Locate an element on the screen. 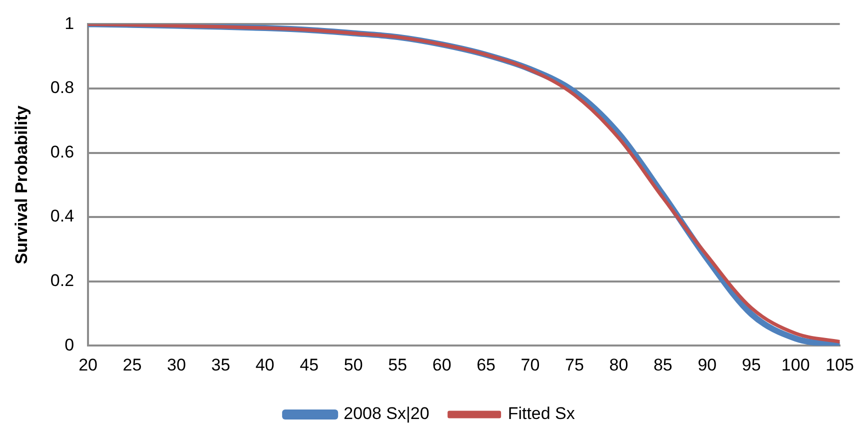 The width and height of the screenshot is (864, 437). x-tick-label: 75 is located at coordinates (574, 364).